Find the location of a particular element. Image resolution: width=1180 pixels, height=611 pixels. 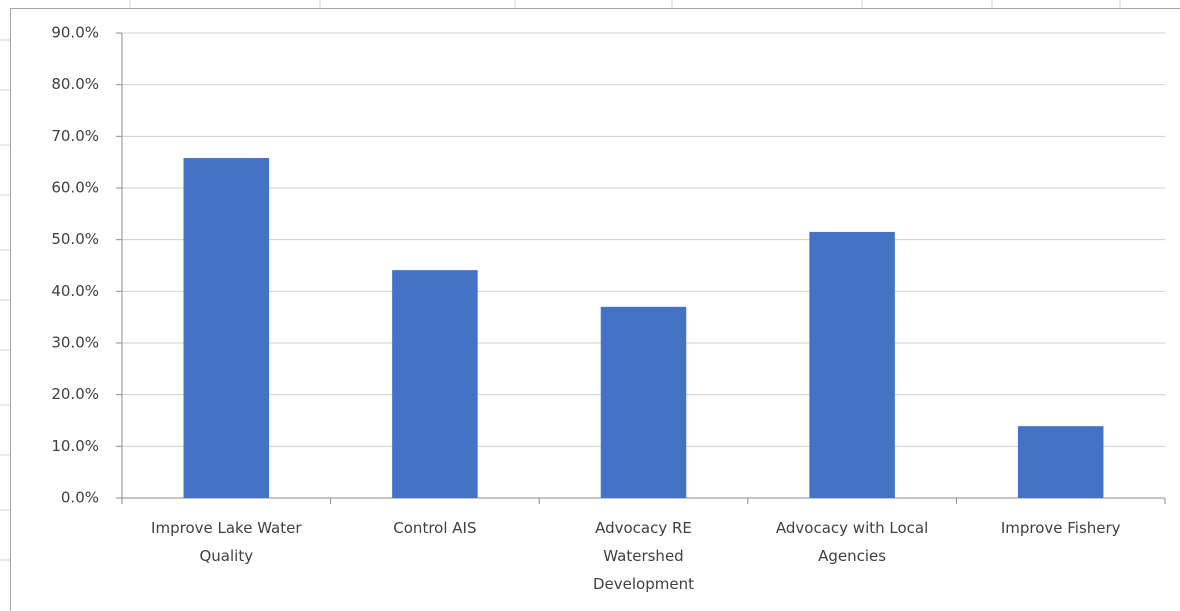

y-tick-label: 0.0% is located at coordinates (80, 498).